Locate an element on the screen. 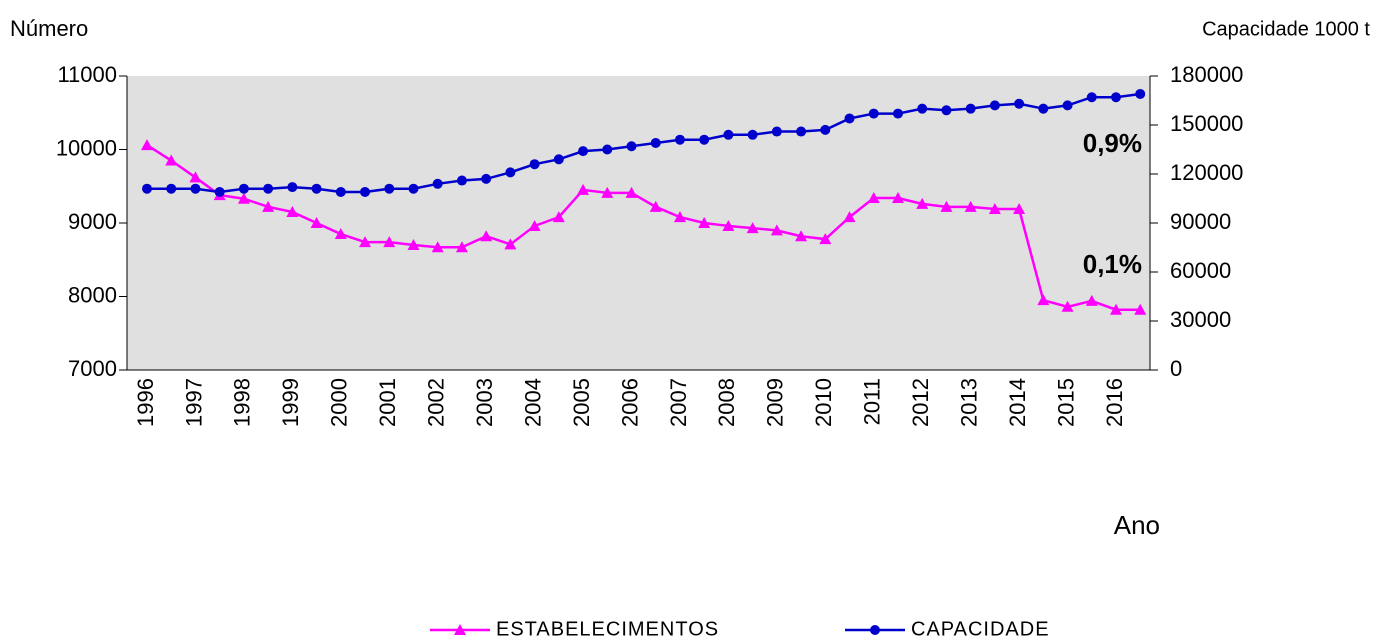 Image resolution: width=1376 pixels, height=640 pixels. x-tick-label: 2016 is located at coordinates (1114, 402).